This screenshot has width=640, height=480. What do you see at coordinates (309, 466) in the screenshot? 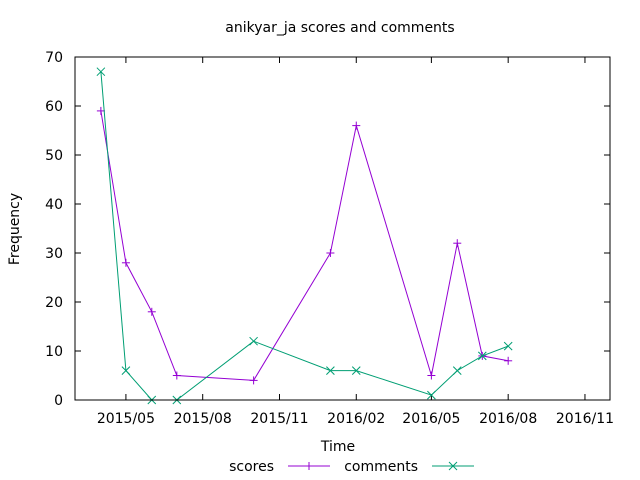
I see `legend-marker-scores` at bounding box center [309, 466].